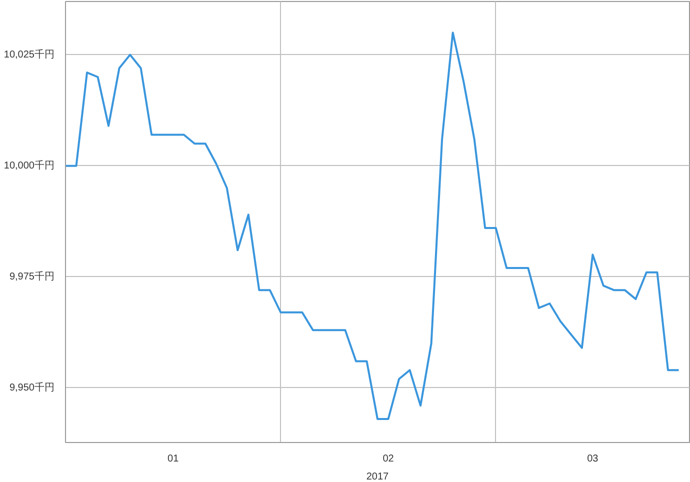 The width and height of the screenshot is (690, 482). I want to click on y-tick-label: 9,975千円, so click(32, 276).